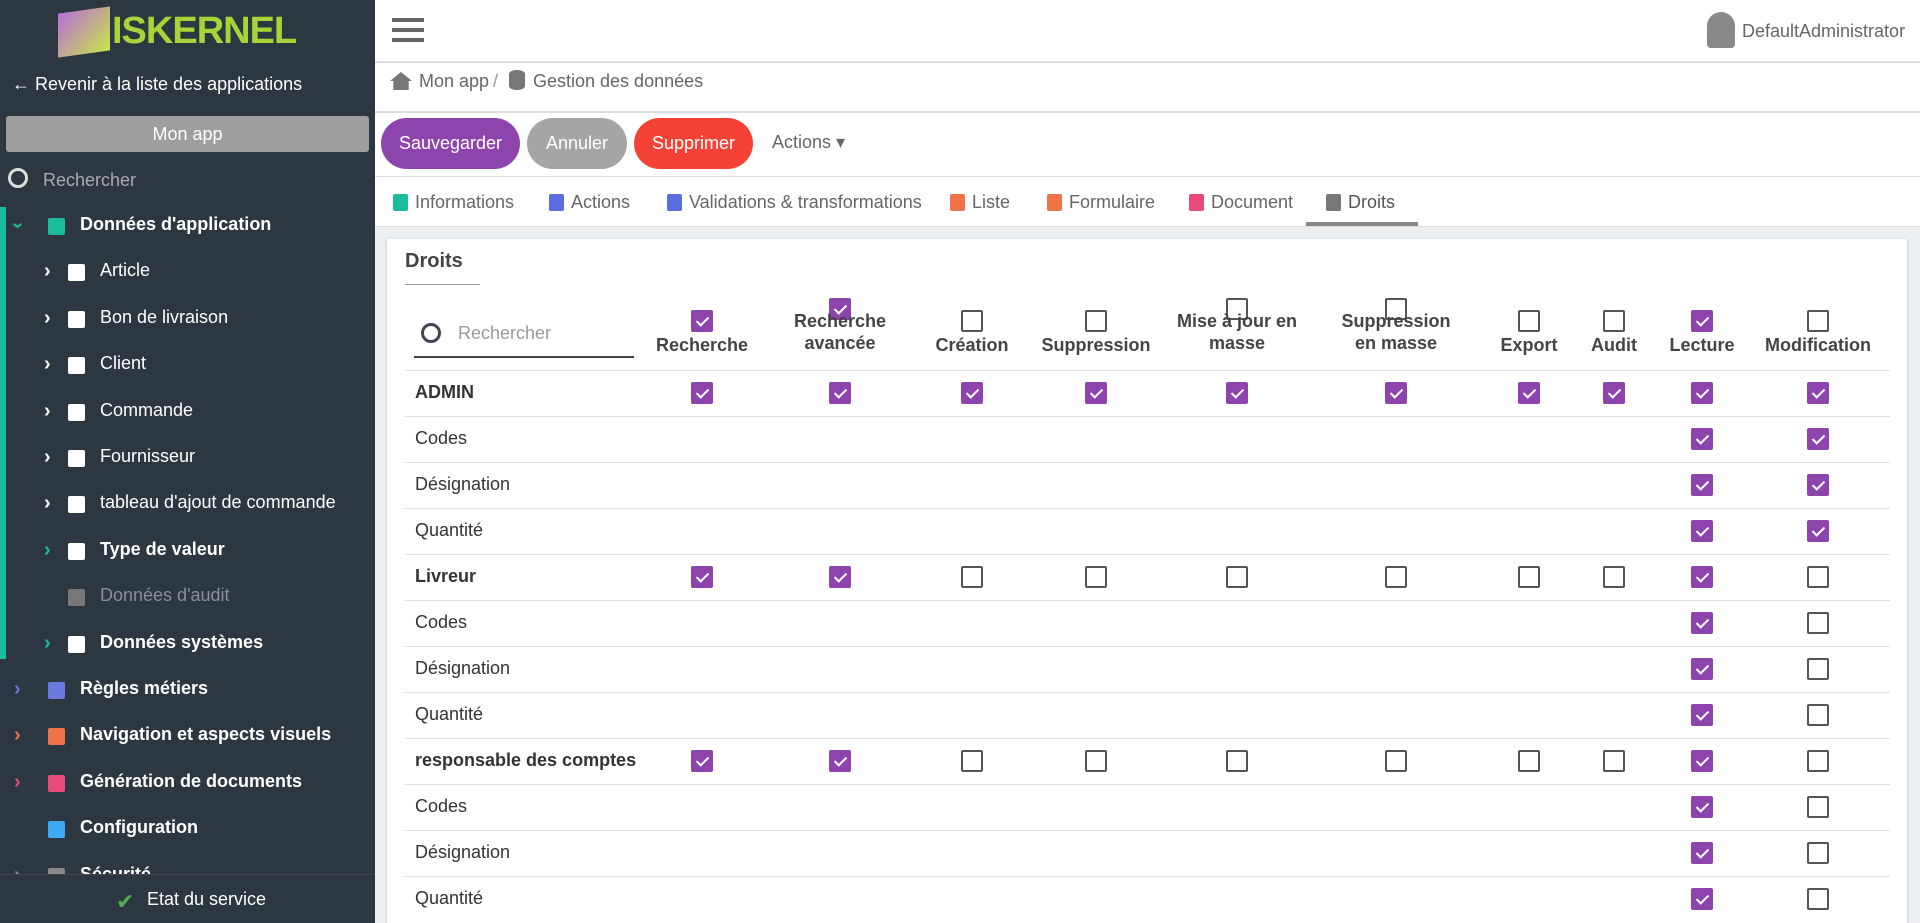 This screenshot has width=1920, height=923. What do you see at coordinates (207, 899) in the screenshot?
I see `status: Etat du service` at bounding box center [207, 899].